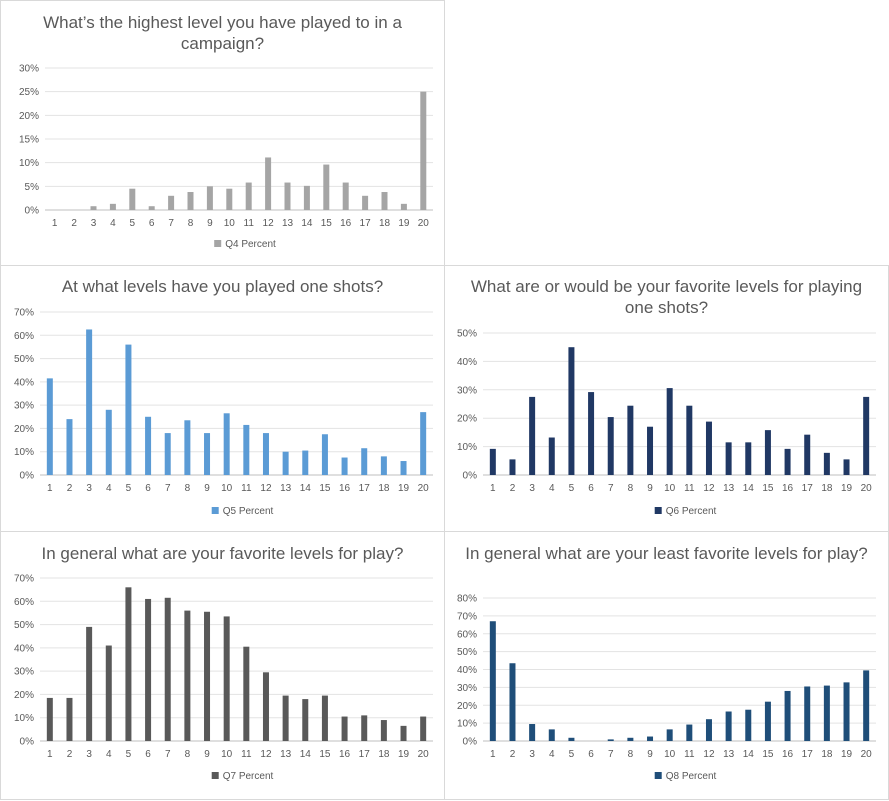  What do you see at coordinates (691, 511) in the screenshot?
I see `legend-label: Q6 Percent` at bounding box center [691, 511].